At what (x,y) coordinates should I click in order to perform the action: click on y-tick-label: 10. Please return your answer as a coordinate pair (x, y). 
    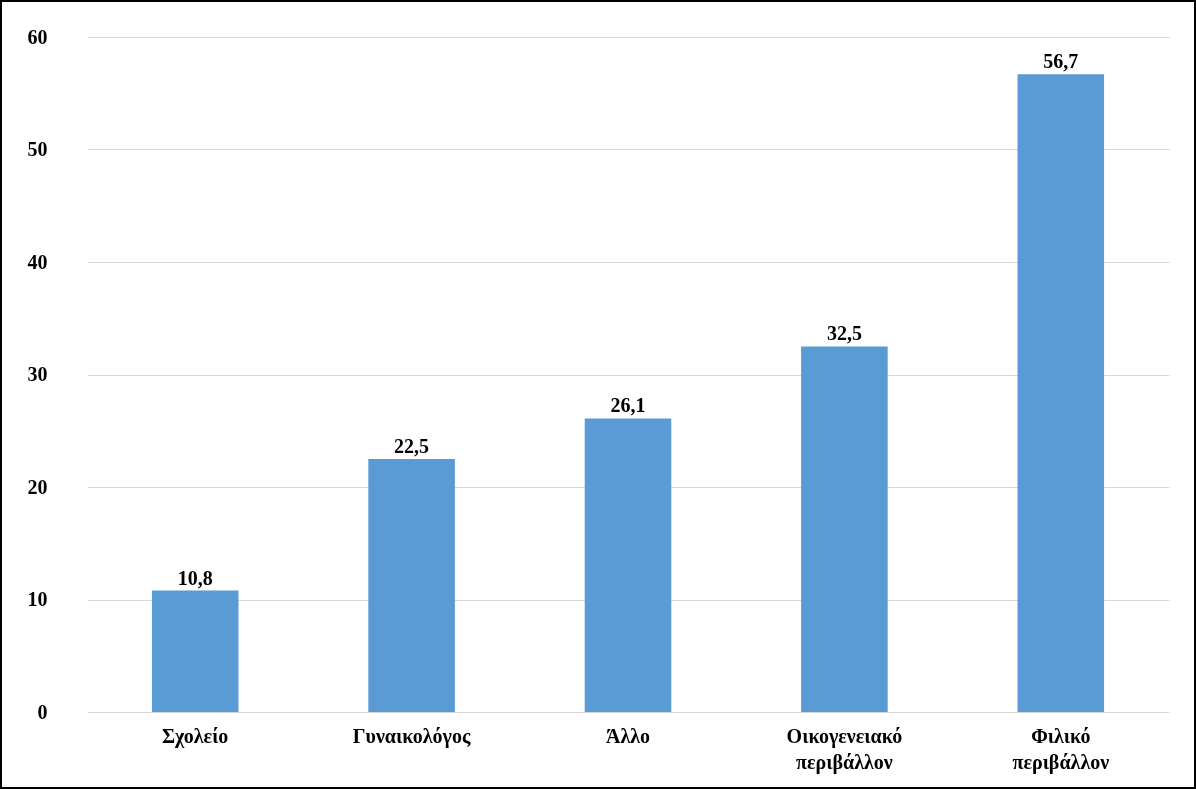
    Looking at the image, I should click on (37, 599).